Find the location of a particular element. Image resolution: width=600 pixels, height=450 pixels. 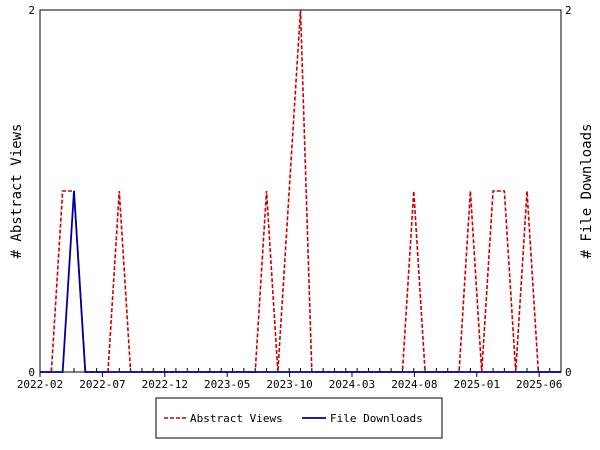

x-tick-label: 2022-12 is located at coordinates (165, 384).